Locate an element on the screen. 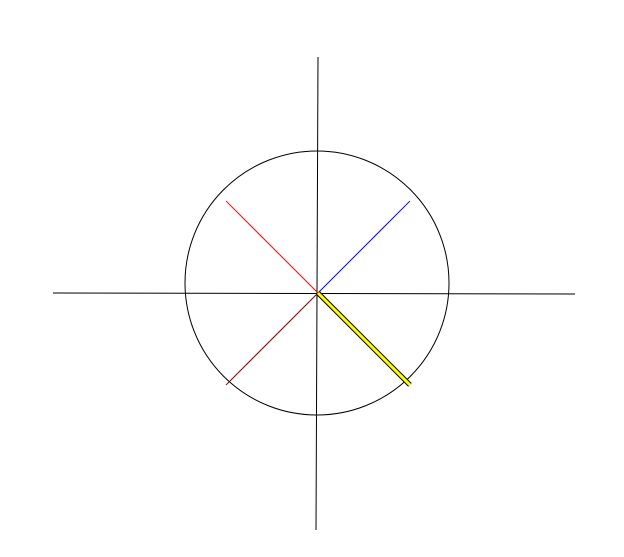  ray-upper-right is located at coordinates (364, 247).